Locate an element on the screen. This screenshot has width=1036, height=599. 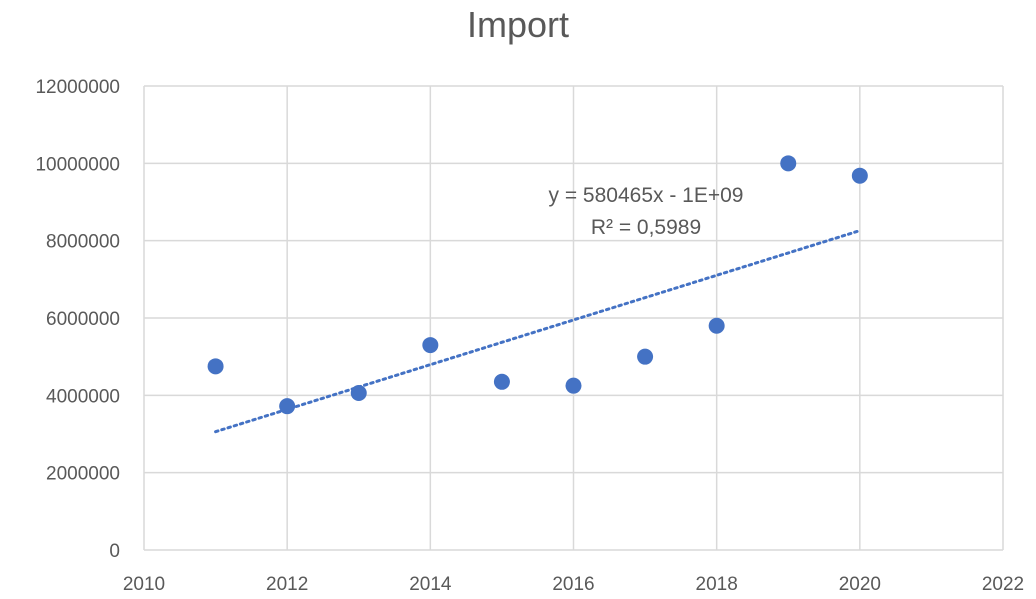
x-tick-label: 2016 is located at coordinates (573, 584).